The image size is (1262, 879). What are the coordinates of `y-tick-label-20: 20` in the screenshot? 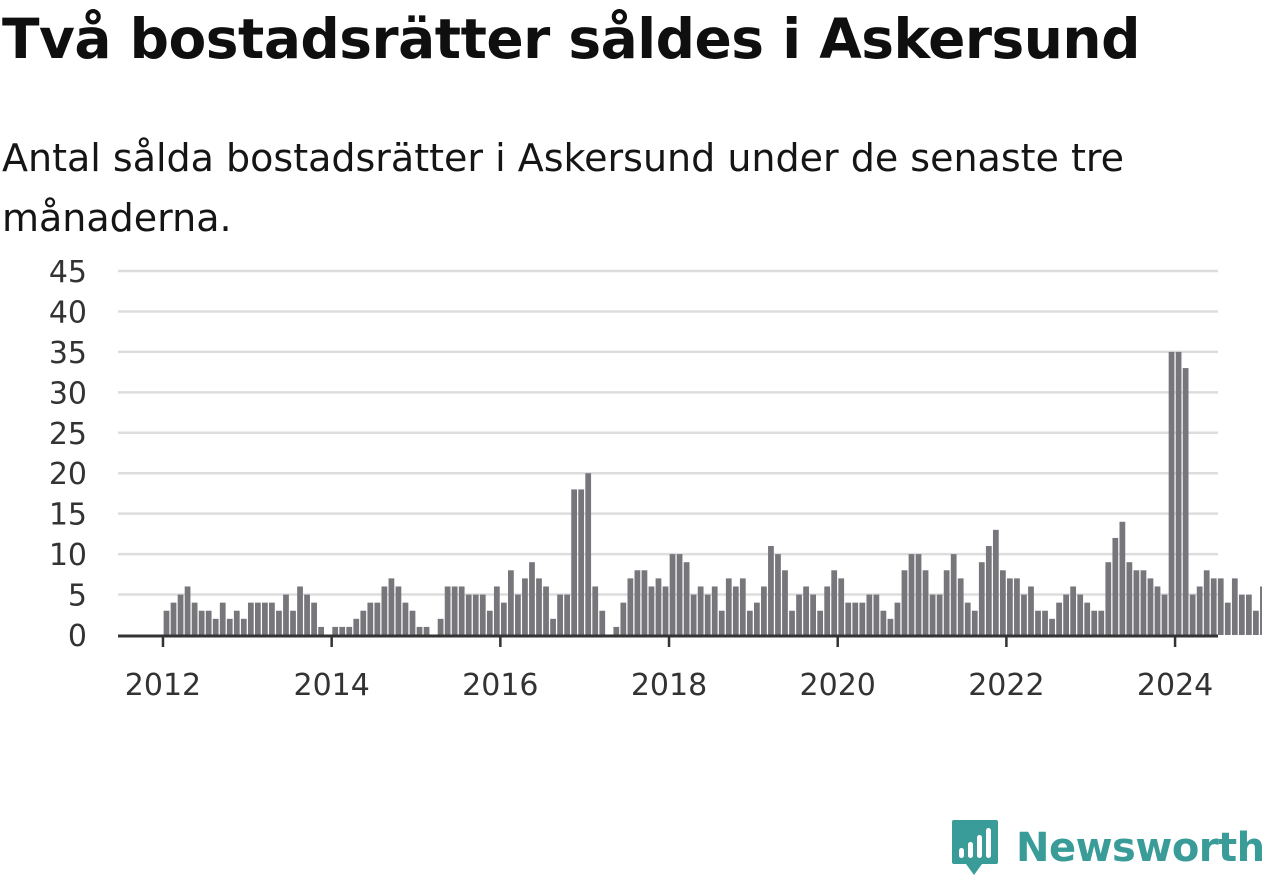 It's located at (68, 474).